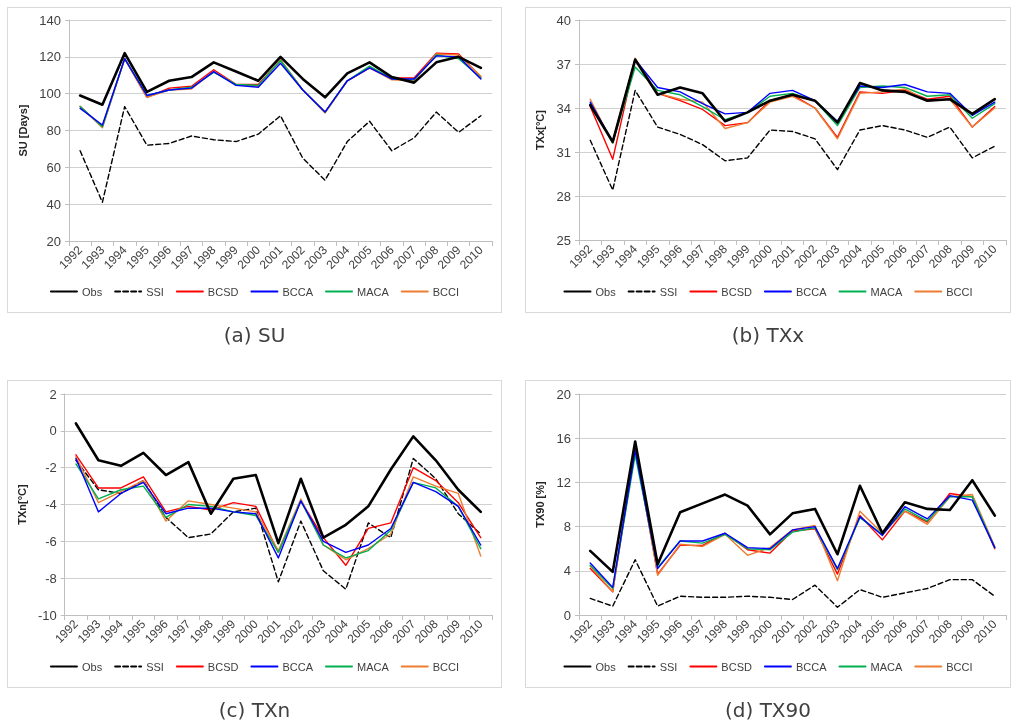 The height and width of the screenshot is (727, 1012). What do you see at coordinates (563, 240) in the screenshot?
I see `y-tick-label: 25` at bounding box center [563, 240].